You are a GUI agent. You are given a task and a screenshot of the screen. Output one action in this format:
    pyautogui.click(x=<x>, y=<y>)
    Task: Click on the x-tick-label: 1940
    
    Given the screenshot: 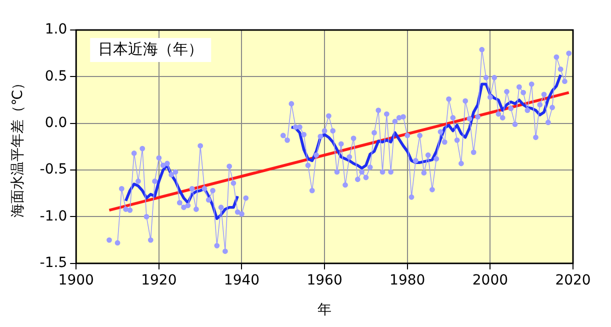 What is the action you would take?
    pyautogui.click(x=242, y=280)
    